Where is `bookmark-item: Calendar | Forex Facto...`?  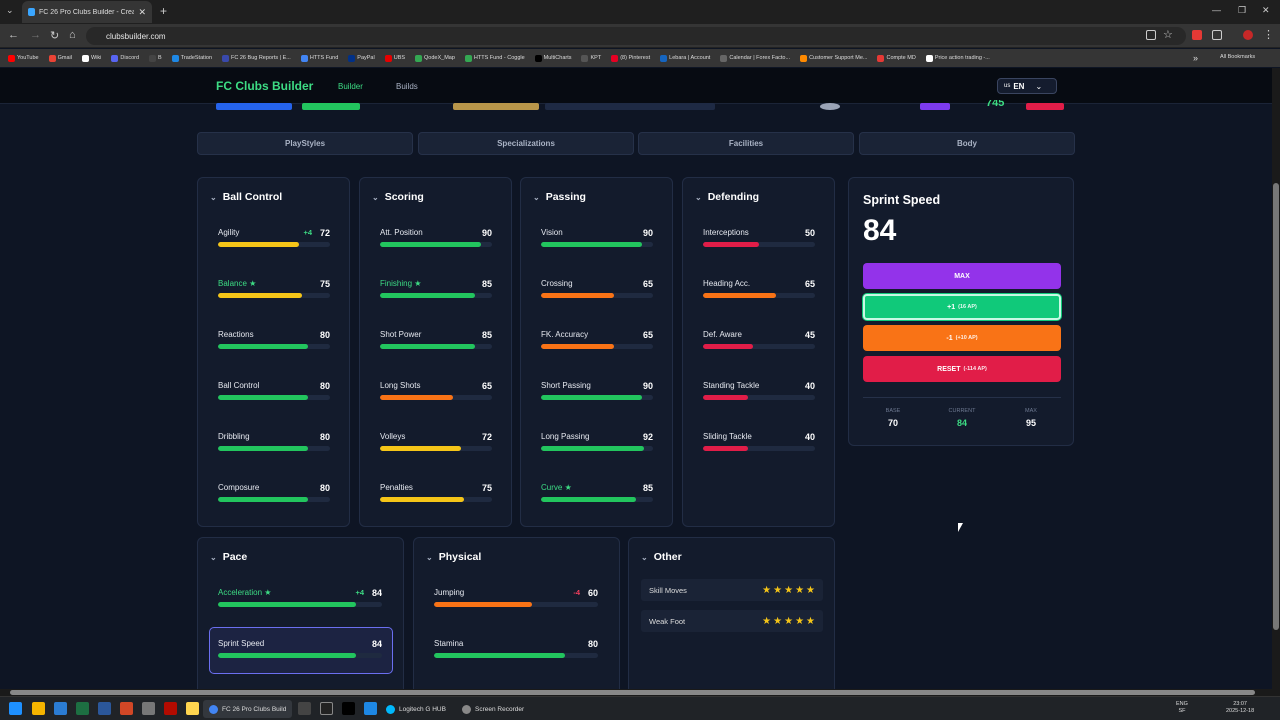
bookmark-item: Calendar | Forex Facto... is located at coordinates (755, 58).